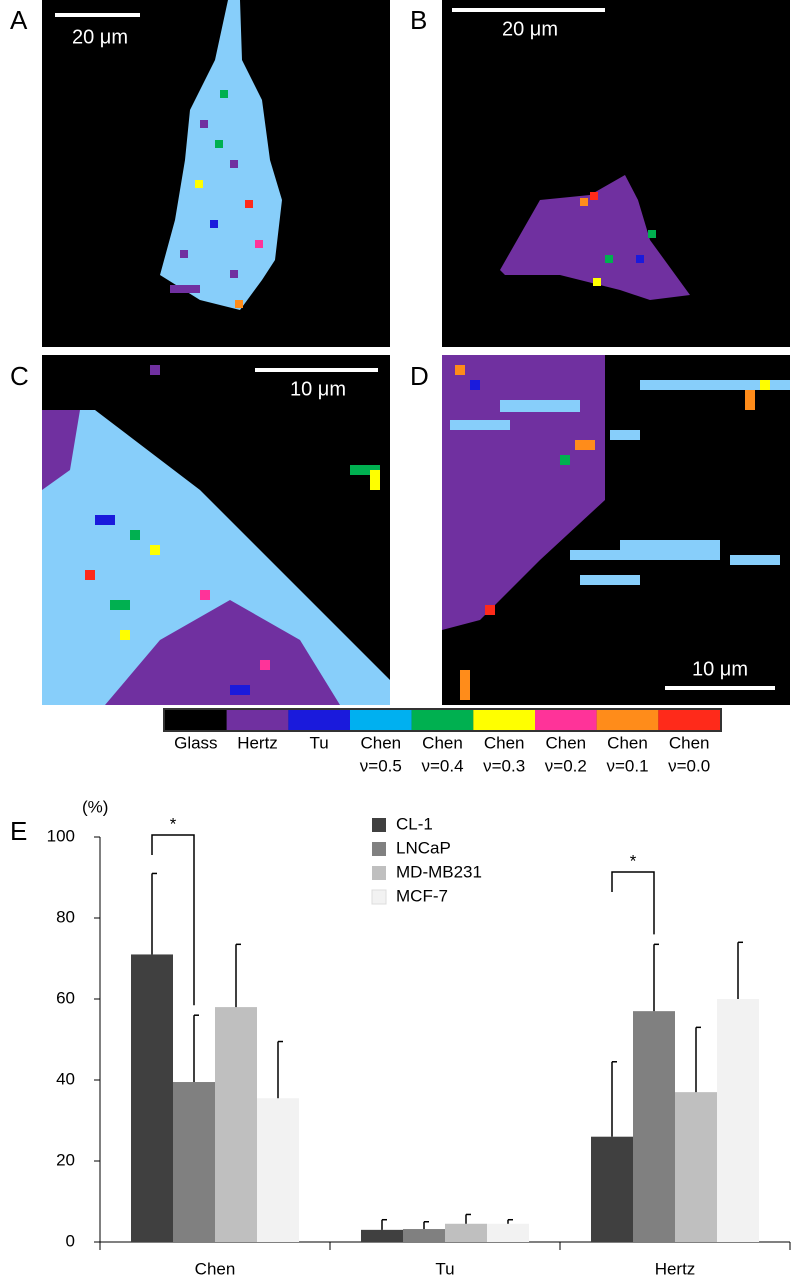 This screenshot has height=1282, width=794. What do you see at coordinates (65, 1078) in the screenshot?
I see `y-tick-label: 40` at bounding box center [65, 1078].